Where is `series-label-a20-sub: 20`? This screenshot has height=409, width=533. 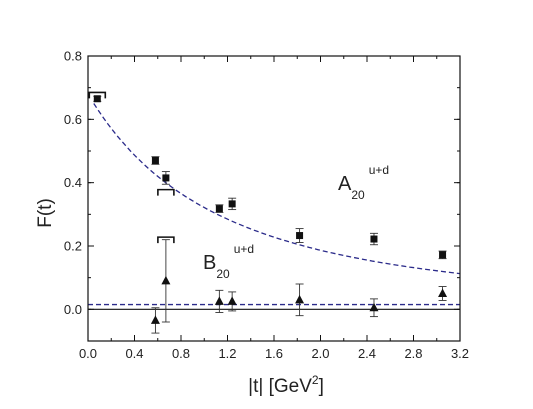
series-label-a20-sub: 20 is located at coordinates (358, 195).